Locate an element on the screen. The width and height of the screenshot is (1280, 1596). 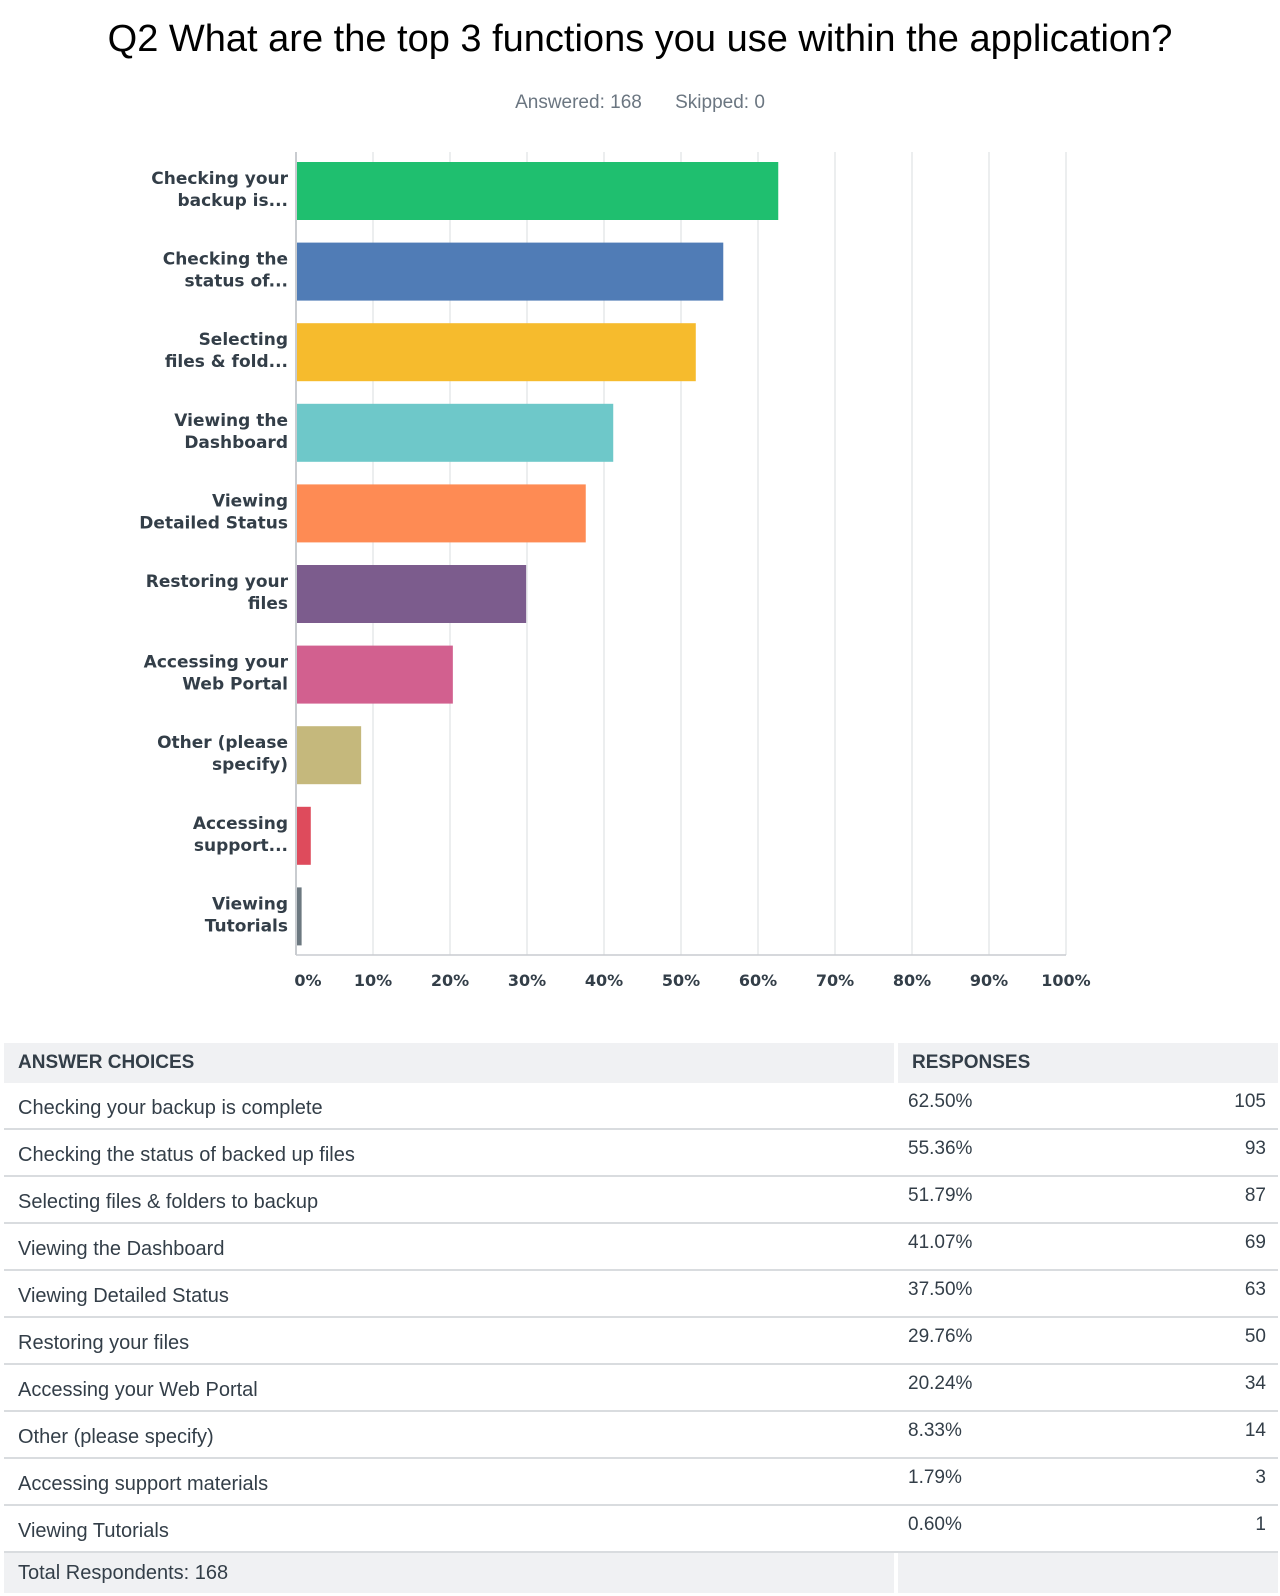
response-count-cell: 50 is located at coordinates (1255, 1336).